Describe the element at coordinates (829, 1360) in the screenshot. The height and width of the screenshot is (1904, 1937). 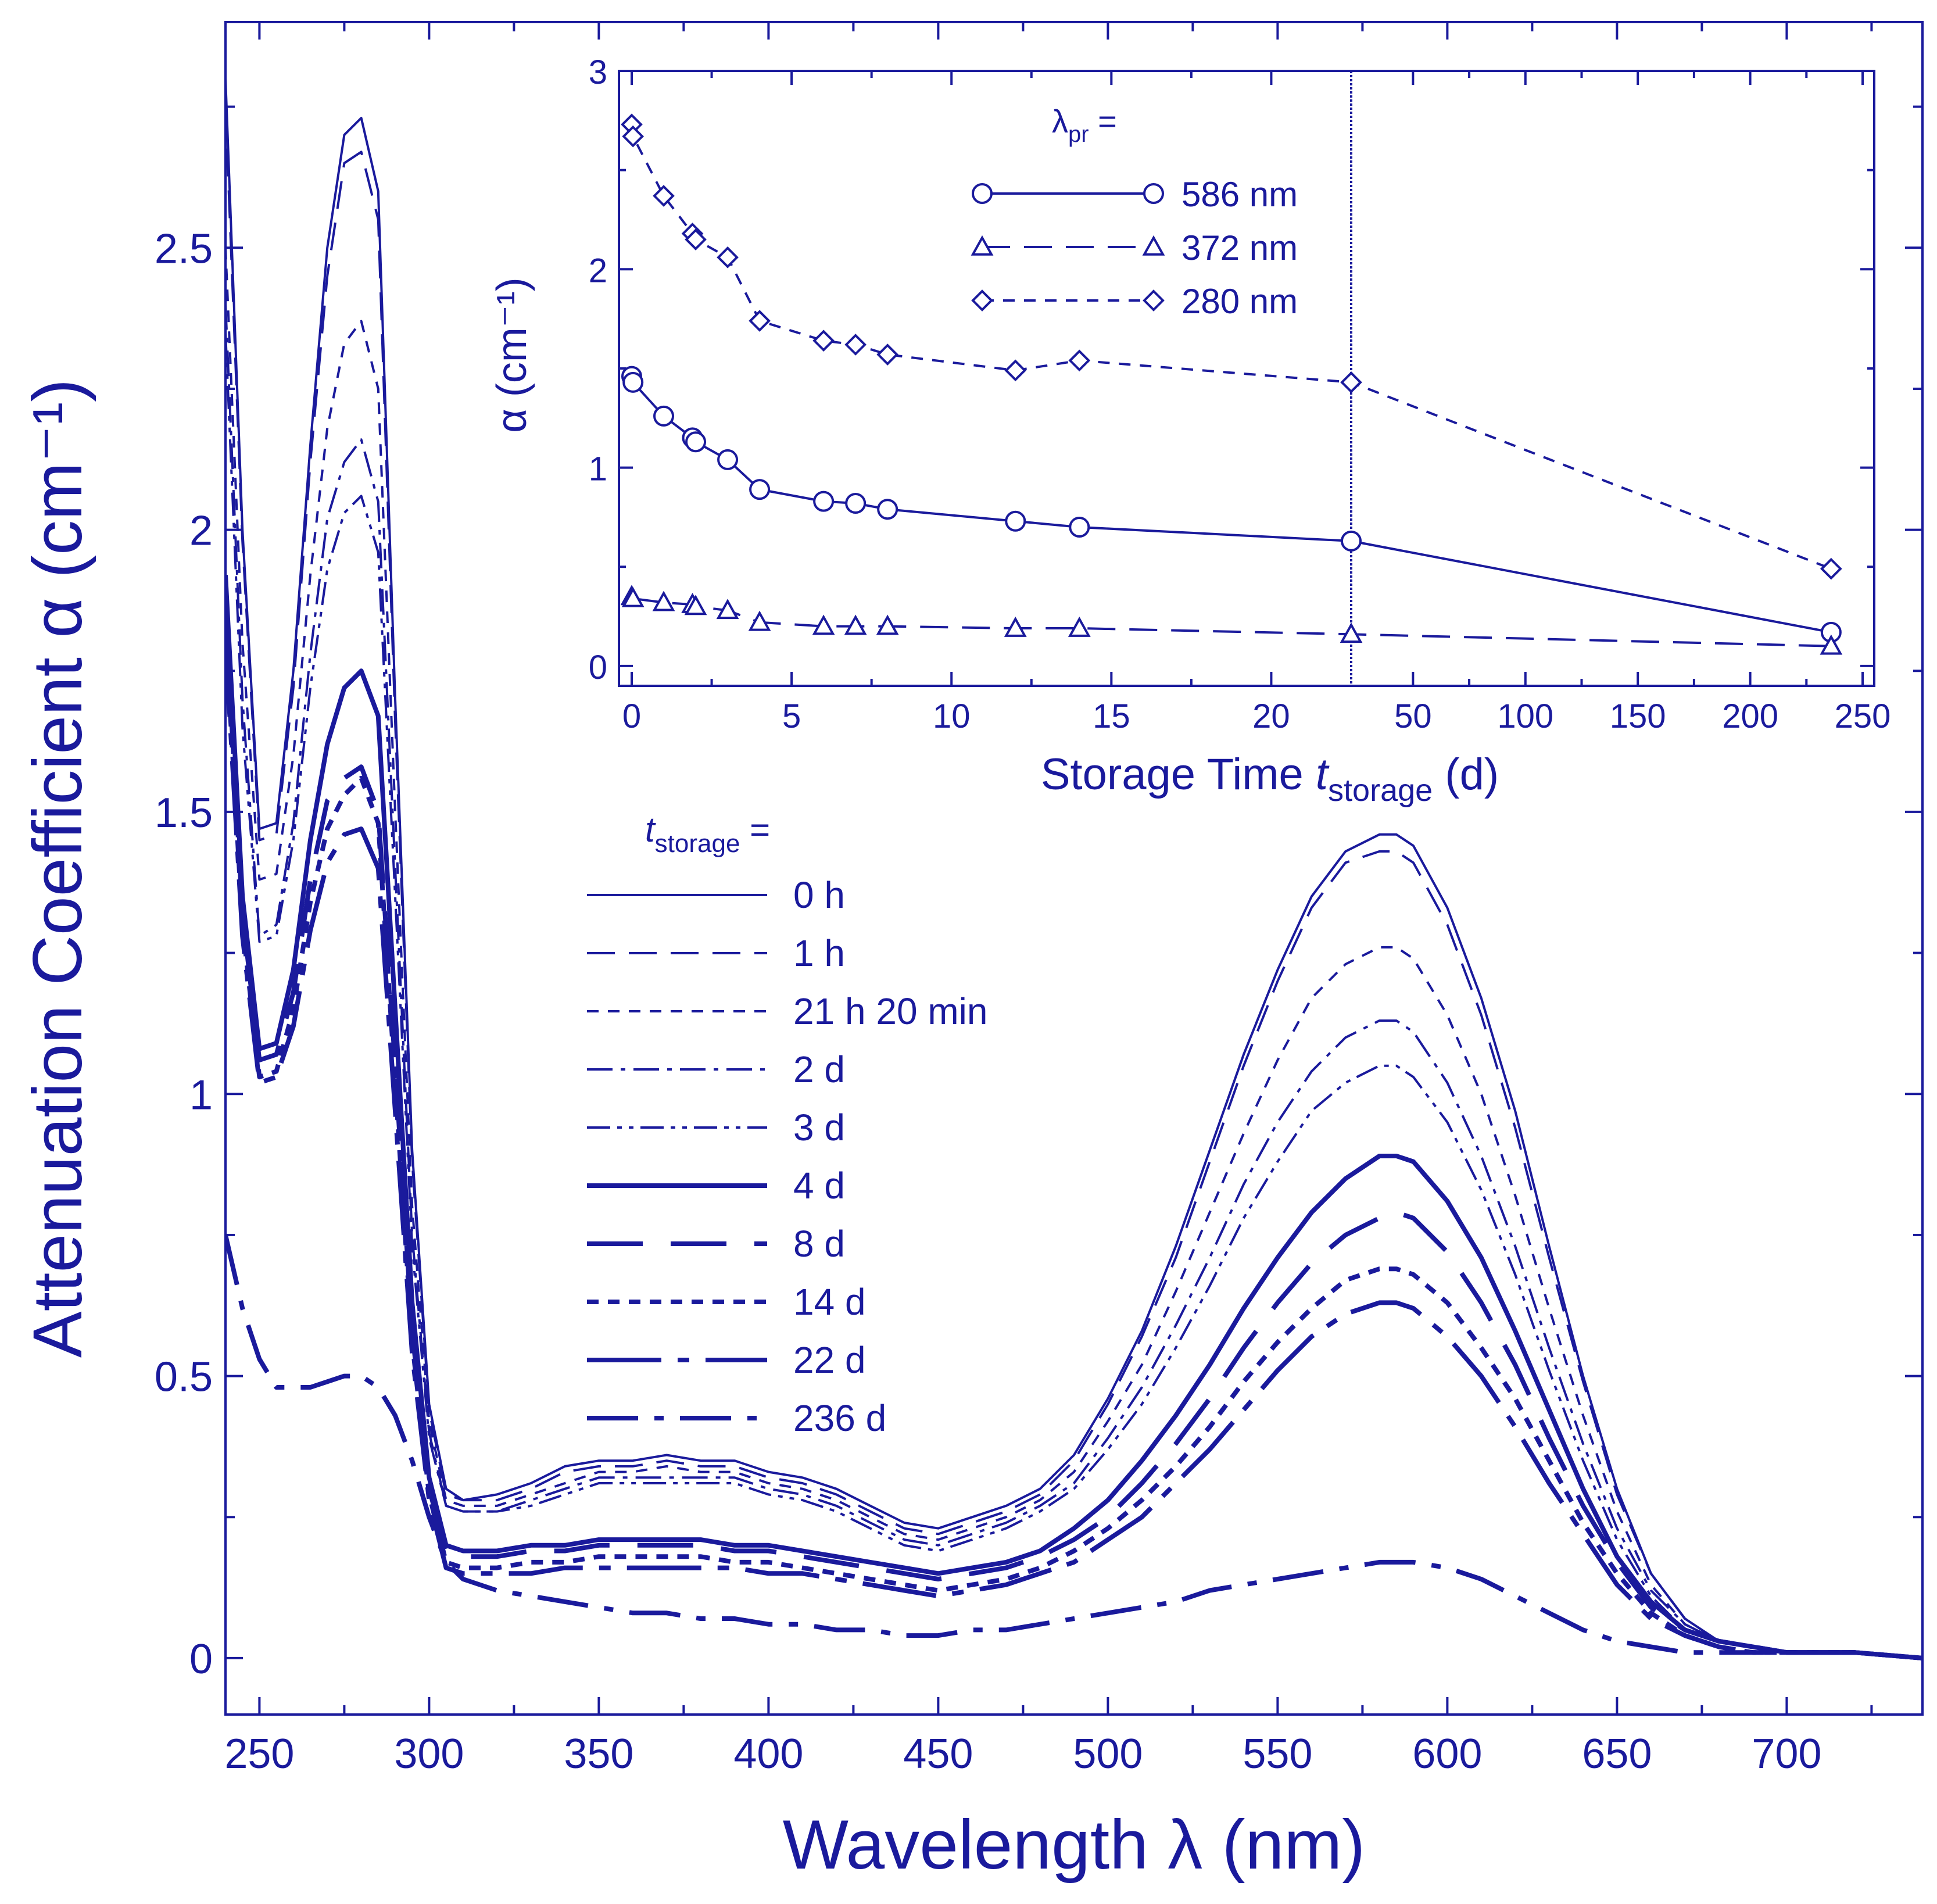
I see `legend-label-22-d: 22 d` at that location.